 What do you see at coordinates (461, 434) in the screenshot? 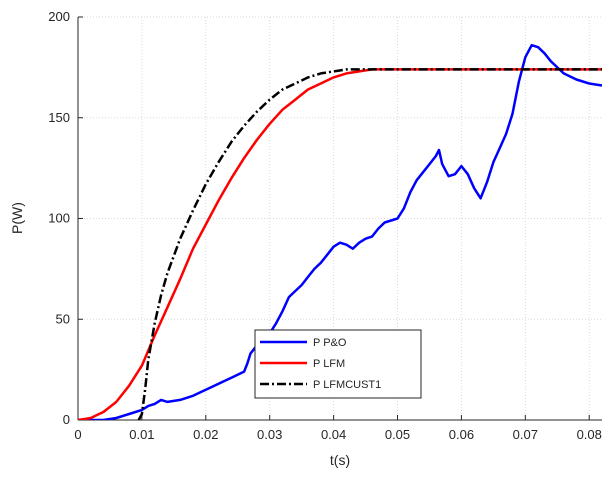
I see `x-tick-label: 0.06` at bounding box center [461, 434].